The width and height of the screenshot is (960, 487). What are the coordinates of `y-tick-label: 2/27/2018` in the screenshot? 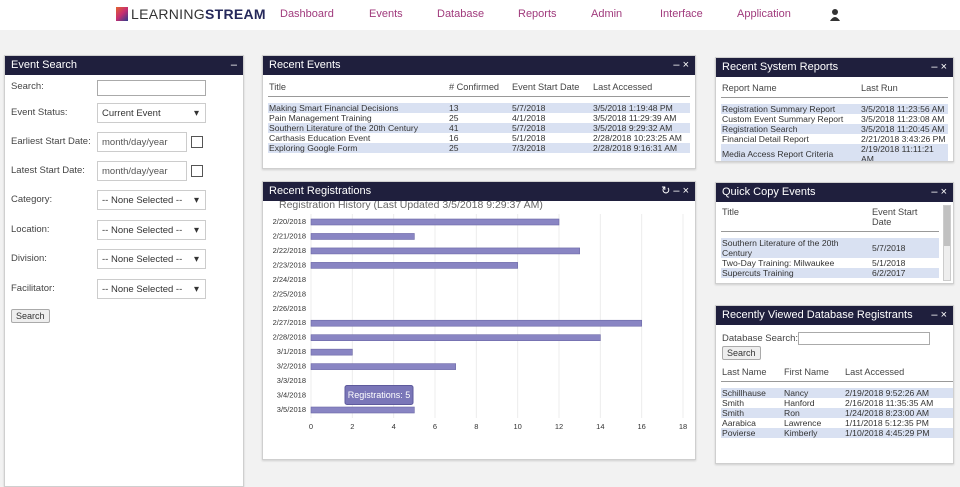 It's located at (289, 322).